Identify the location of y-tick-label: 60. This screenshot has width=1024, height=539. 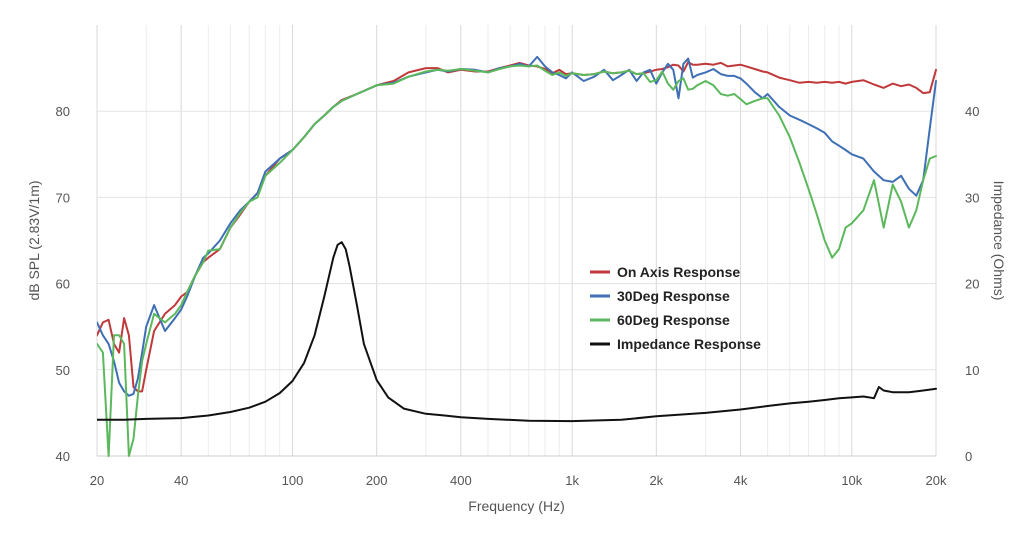
(63, 284).